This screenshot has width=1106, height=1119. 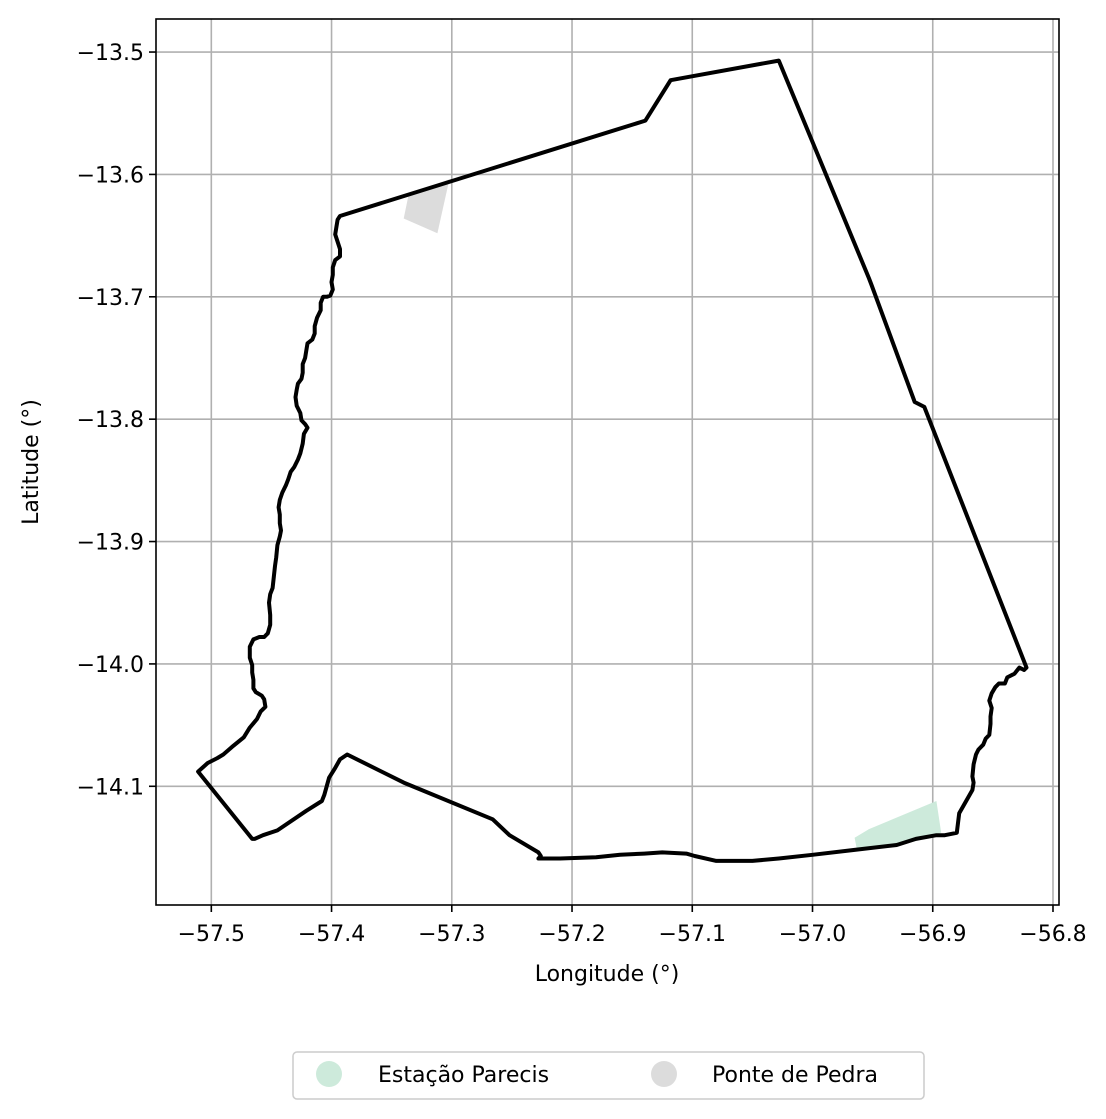 I want to click on y-tick-label: −13.9, so click(x=110, y=543).